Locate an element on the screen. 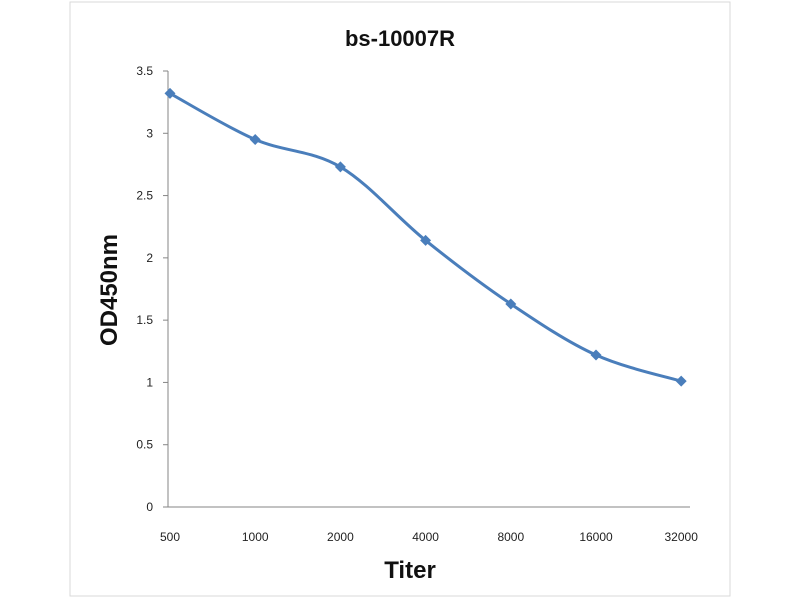 The image size is (800, 600). y-tick-label: 1 is located at coordinates (149, 382).